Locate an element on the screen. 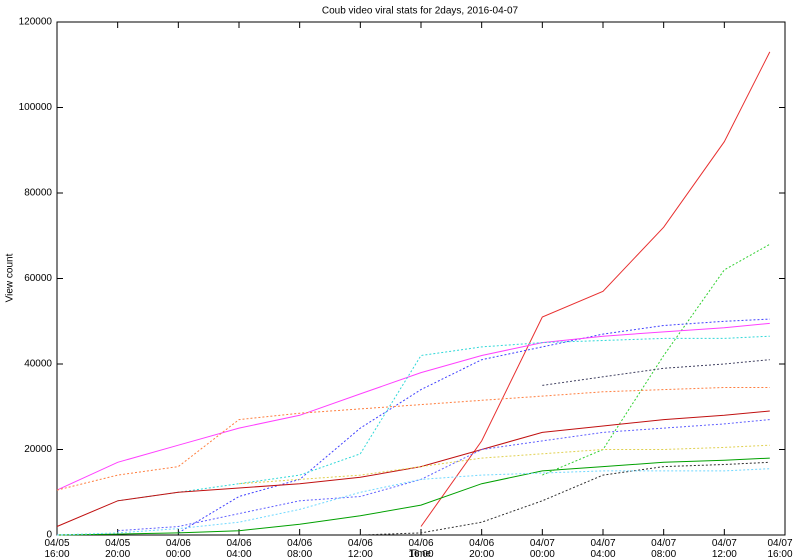 The image size is (800, 560). x-tick-label: 04/07 04:00 is located at coordinates (603, 549).